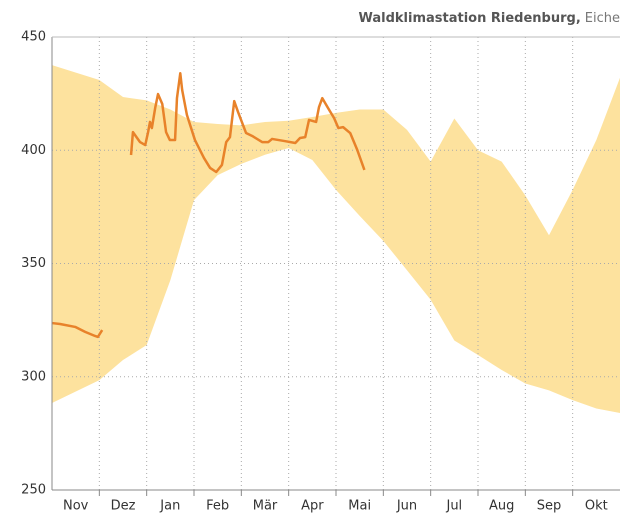 The height and width of the screenshot is (519, 627). I want to click on chart-subtitle: Eiche, so click(602, 18).